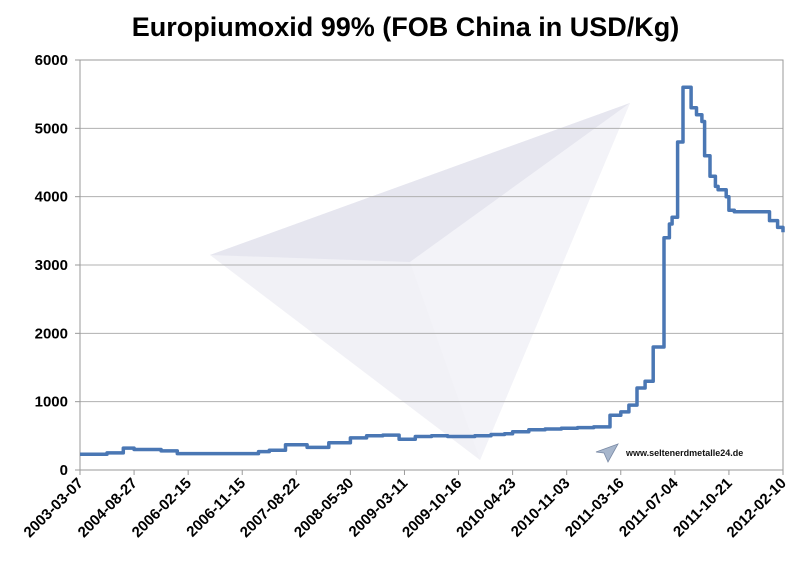 The width and height of the screenshot is (811, 569). Describe the element at coordinates (64, 470) in the screenshot. I see `y-tick-label: 0` at that location.